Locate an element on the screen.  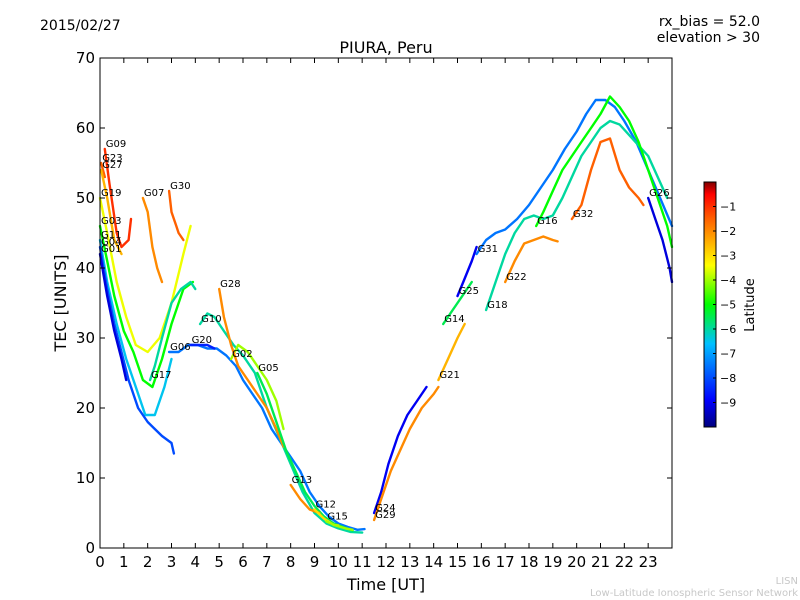
series-label-g28: G28 is located at coordinates (230, 284).